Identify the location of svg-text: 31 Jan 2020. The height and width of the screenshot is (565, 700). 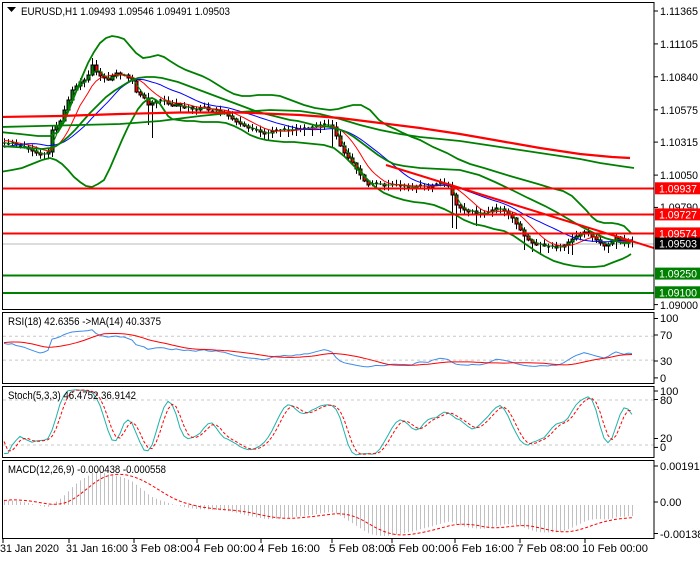
(29, 549).